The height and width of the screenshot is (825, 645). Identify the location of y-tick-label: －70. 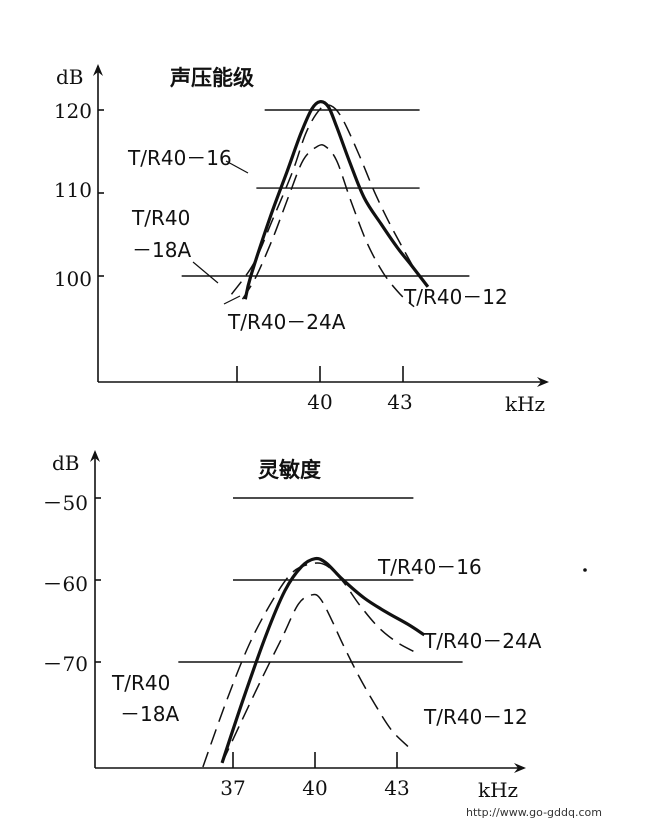
(65, 664).